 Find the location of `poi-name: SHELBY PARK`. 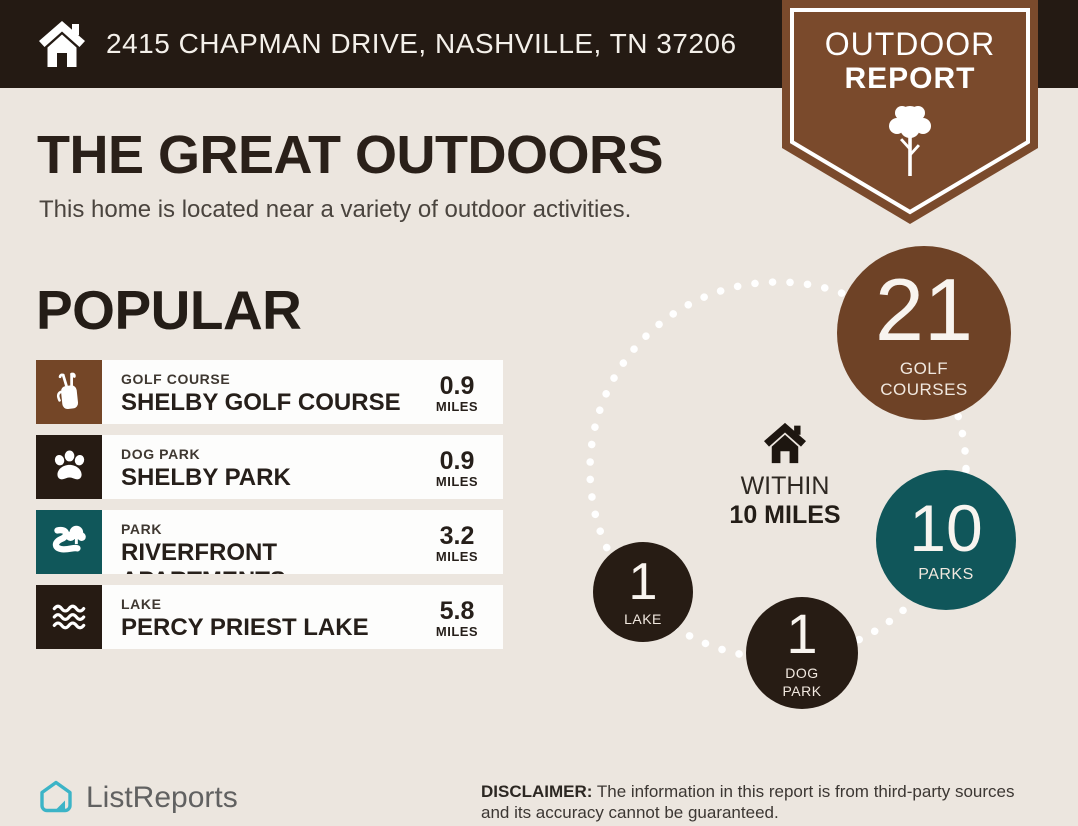

poi-name: SHELBY PARK is located at coordinates (206, 477).